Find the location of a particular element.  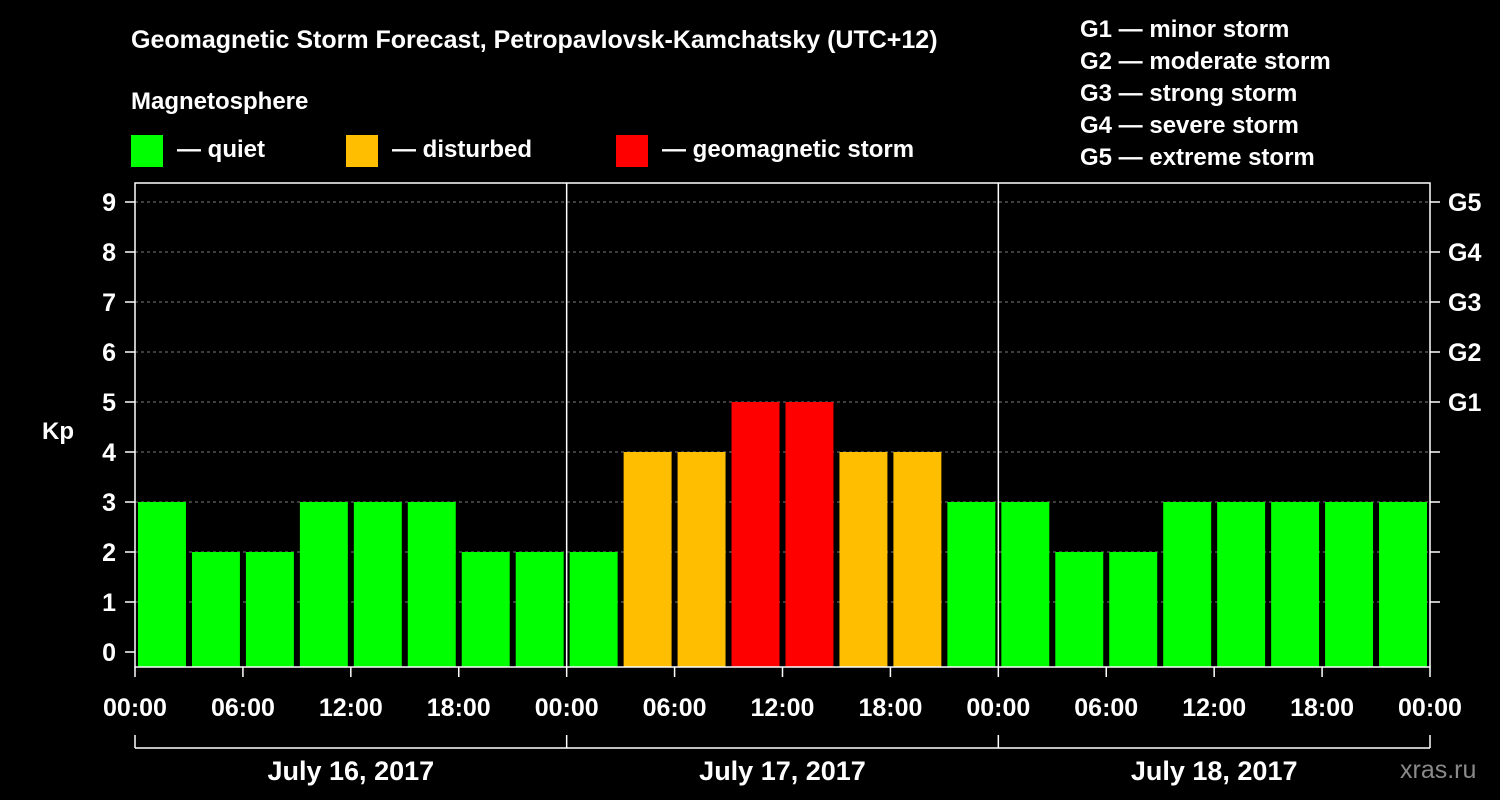

y-tick-label-8: 8 is located at coordinates (109, 253).